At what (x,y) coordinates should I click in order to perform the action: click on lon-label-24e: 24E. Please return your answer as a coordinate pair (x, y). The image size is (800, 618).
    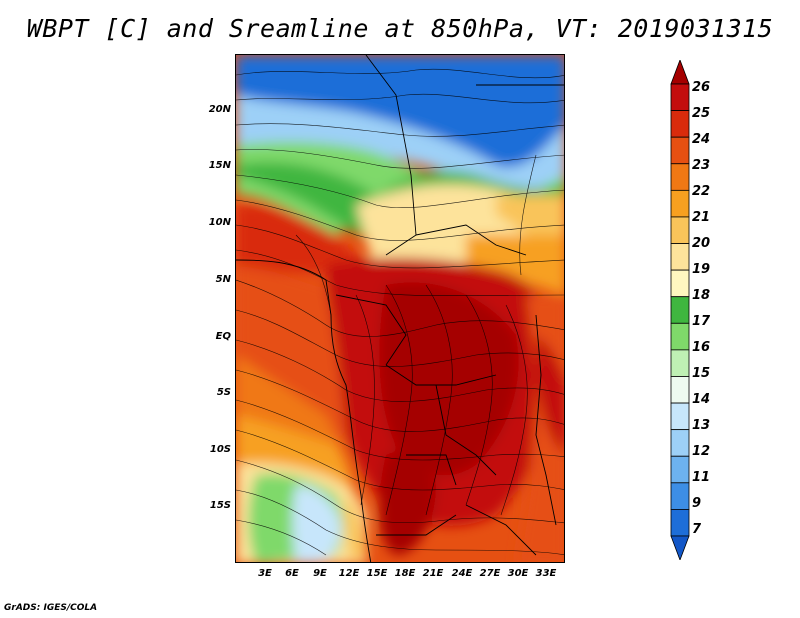
    Looking at the image, I should click on (462, 573).